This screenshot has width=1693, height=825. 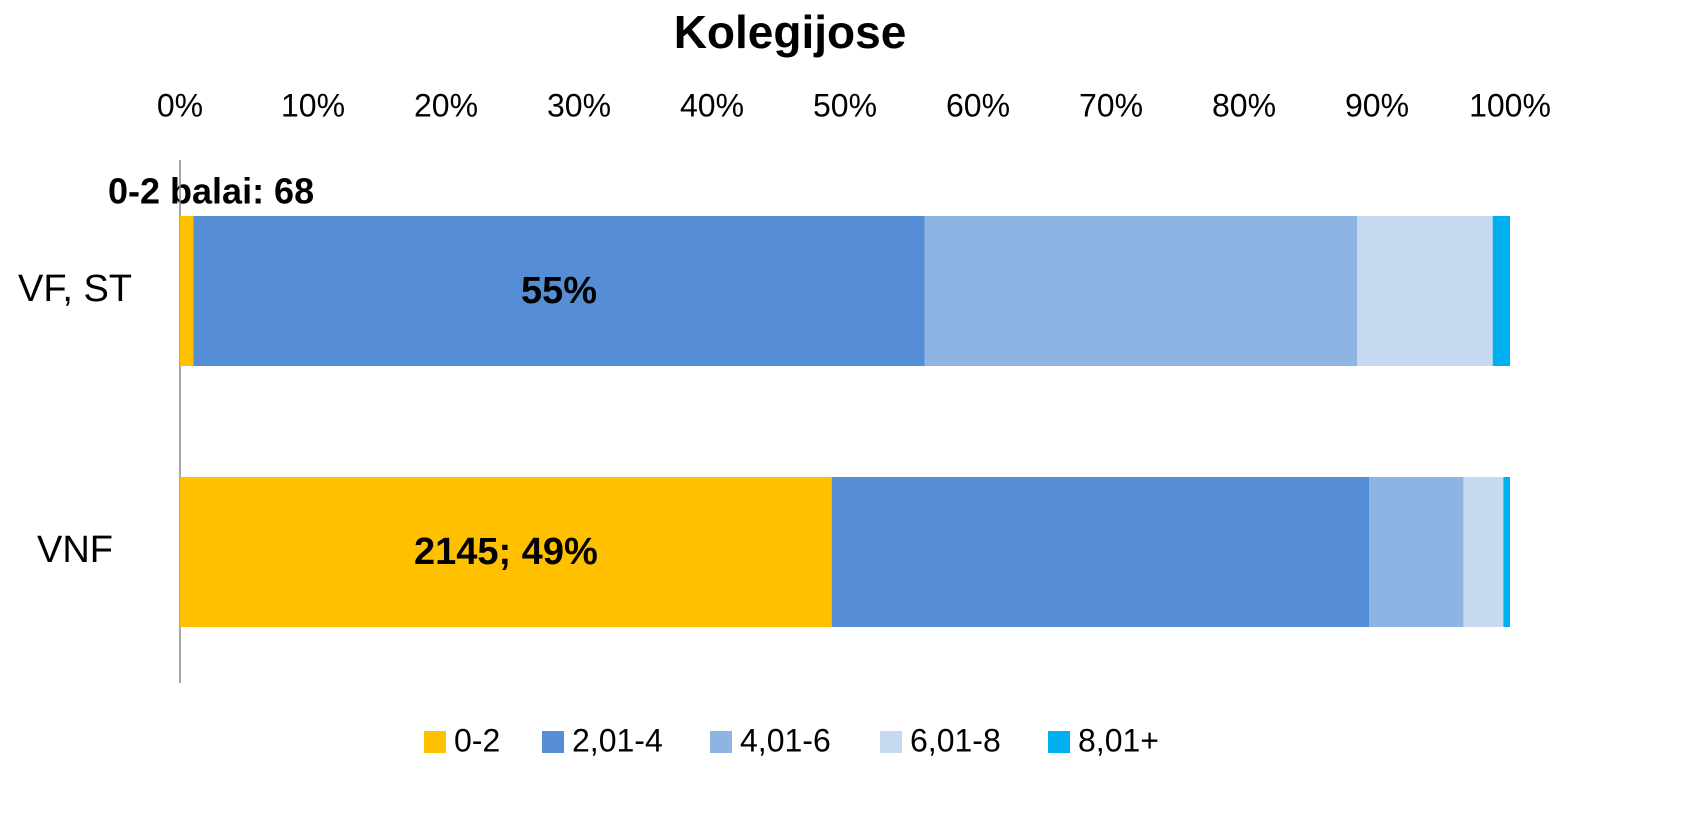 I want to click on legend-label: 2,01-4, so click(x=617, y=740).